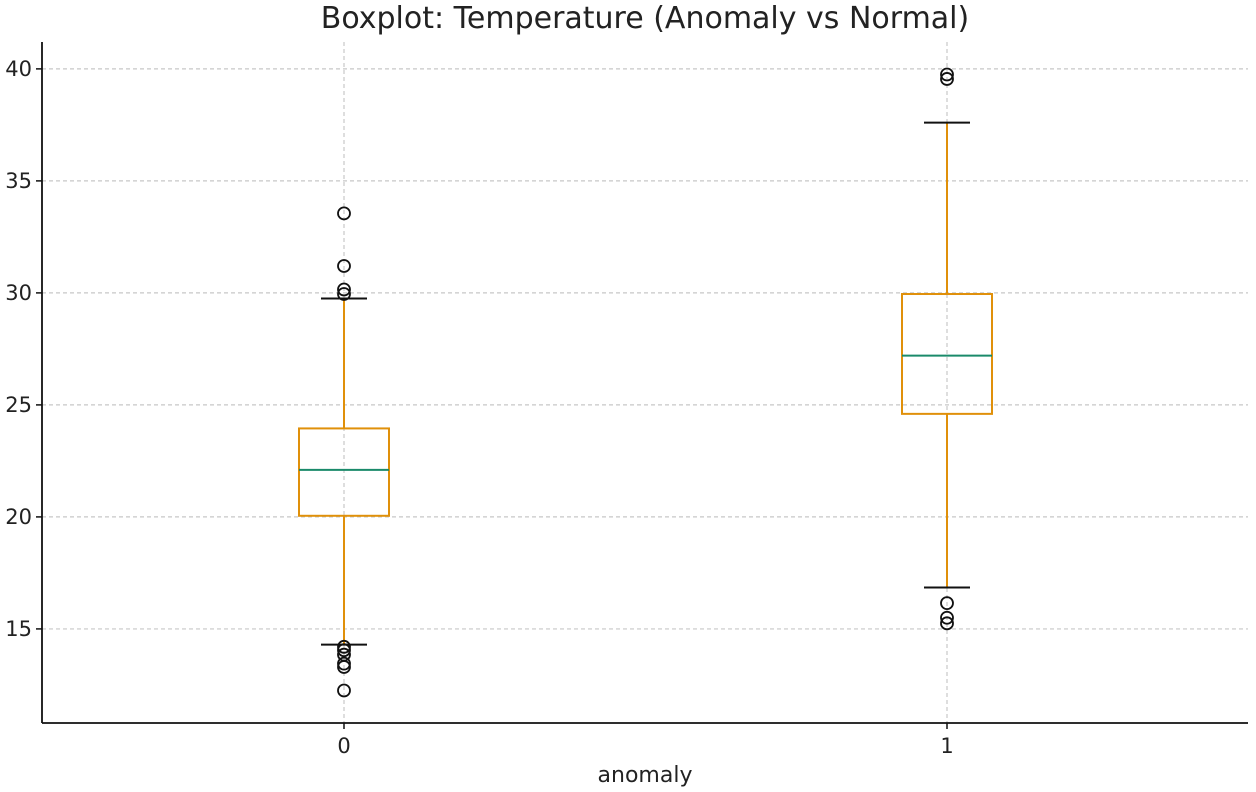  What do you see at coordinates (18, 517) in the screenshot?
I see `y-tick-label: 20` at bounding box center [18, 517].